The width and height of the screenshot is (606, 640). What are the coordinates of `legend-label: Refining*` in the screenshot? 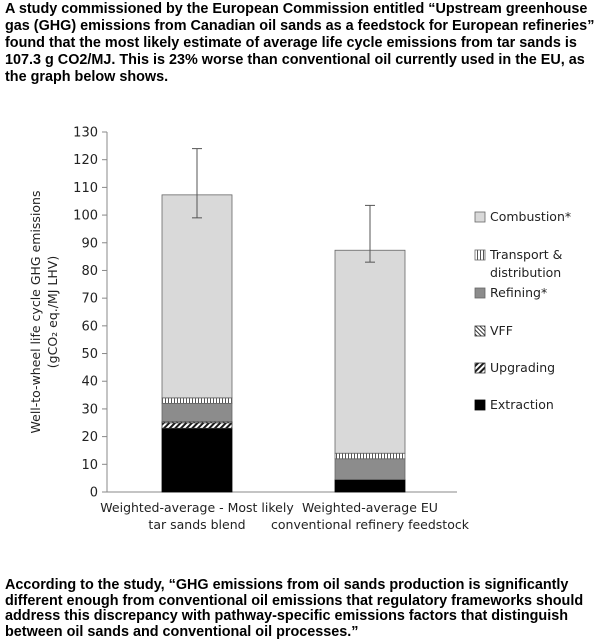 It's located at (518, 292).